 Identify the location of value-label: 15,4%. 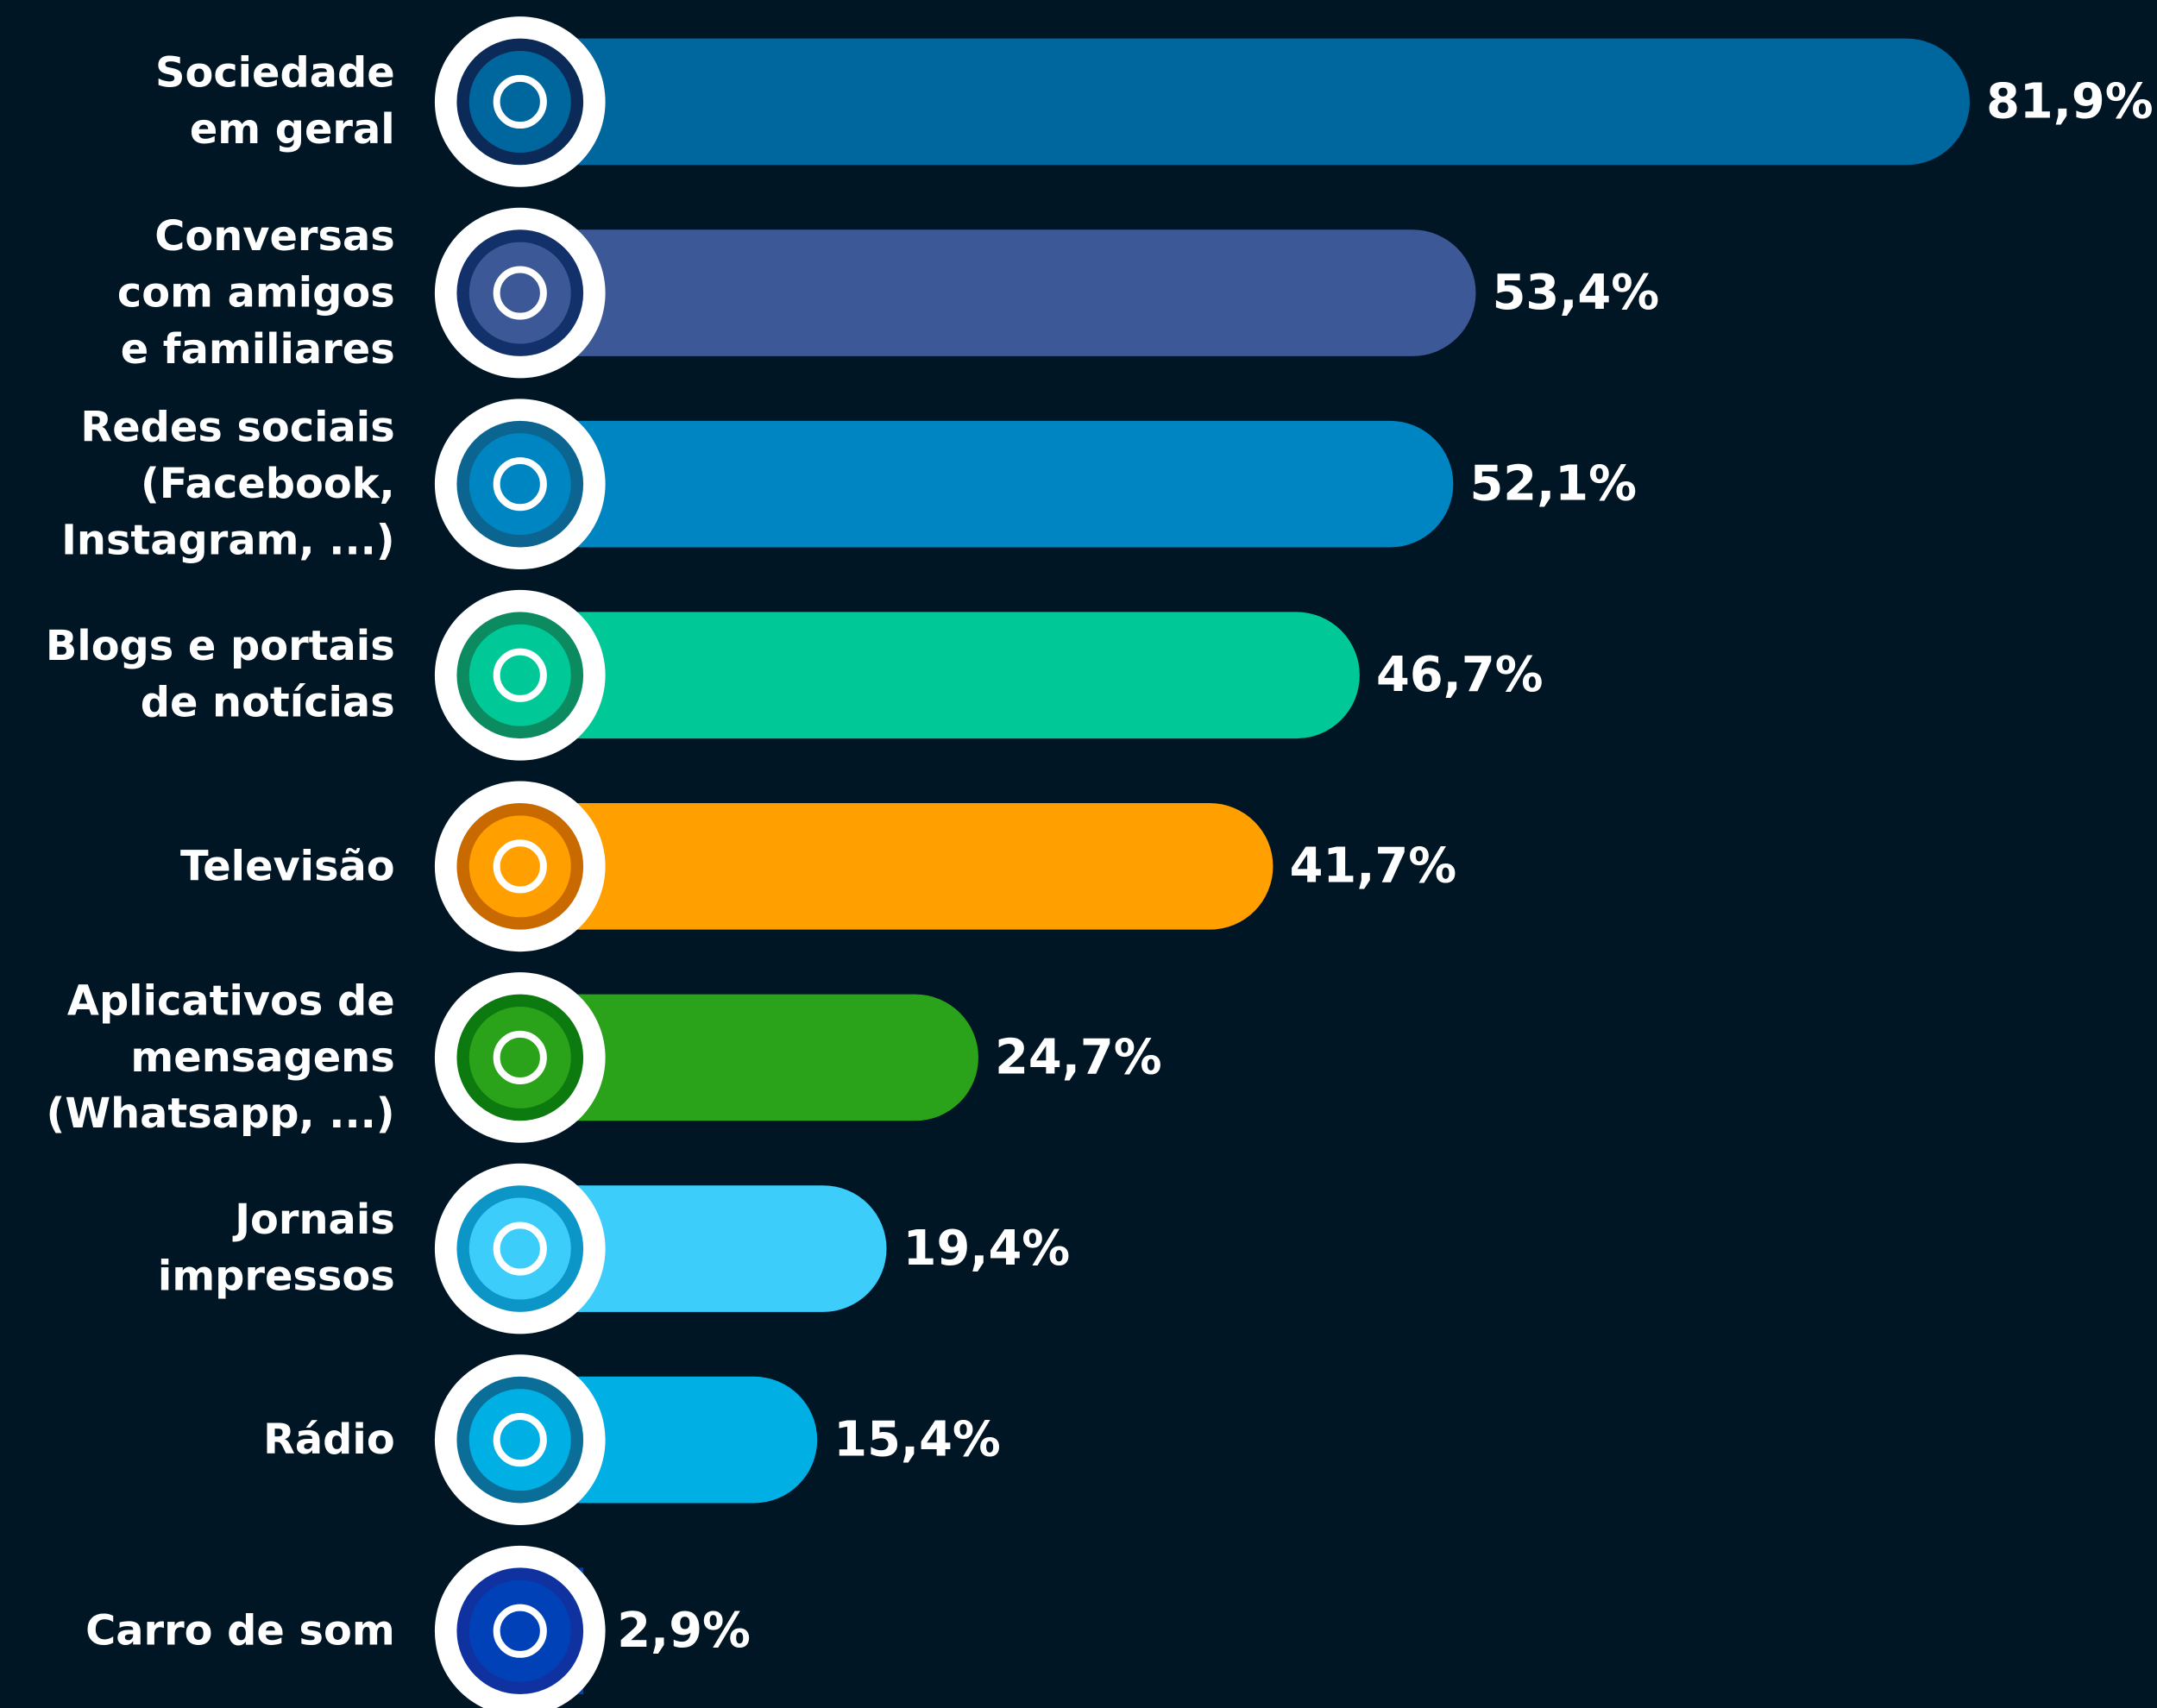
(917, 1439).